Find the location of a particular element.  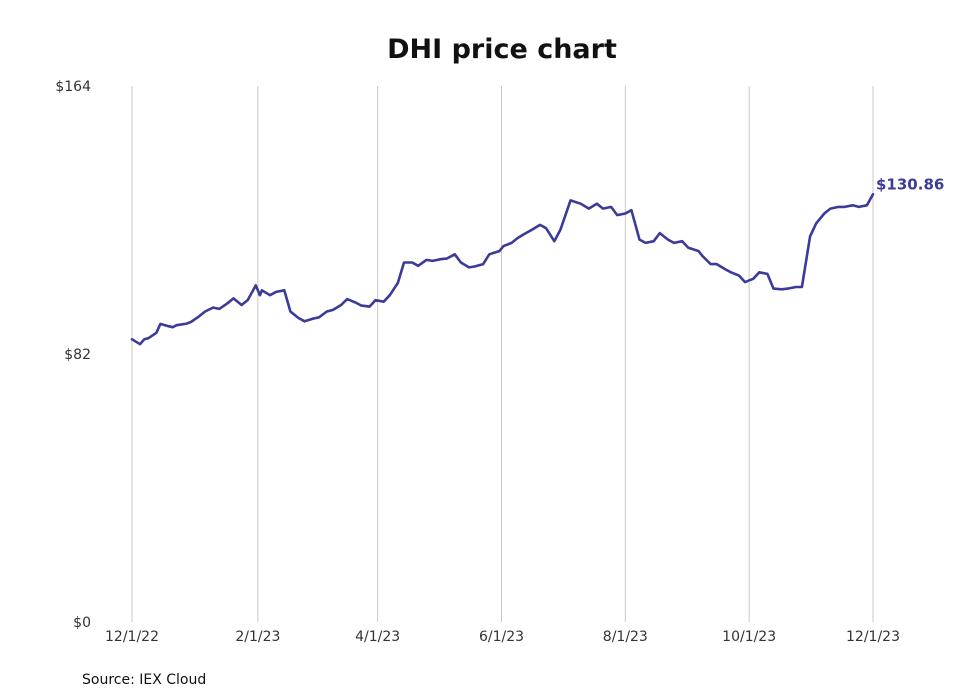

x-tick-label: 2/1/23 is located at coordinates (257, 637).